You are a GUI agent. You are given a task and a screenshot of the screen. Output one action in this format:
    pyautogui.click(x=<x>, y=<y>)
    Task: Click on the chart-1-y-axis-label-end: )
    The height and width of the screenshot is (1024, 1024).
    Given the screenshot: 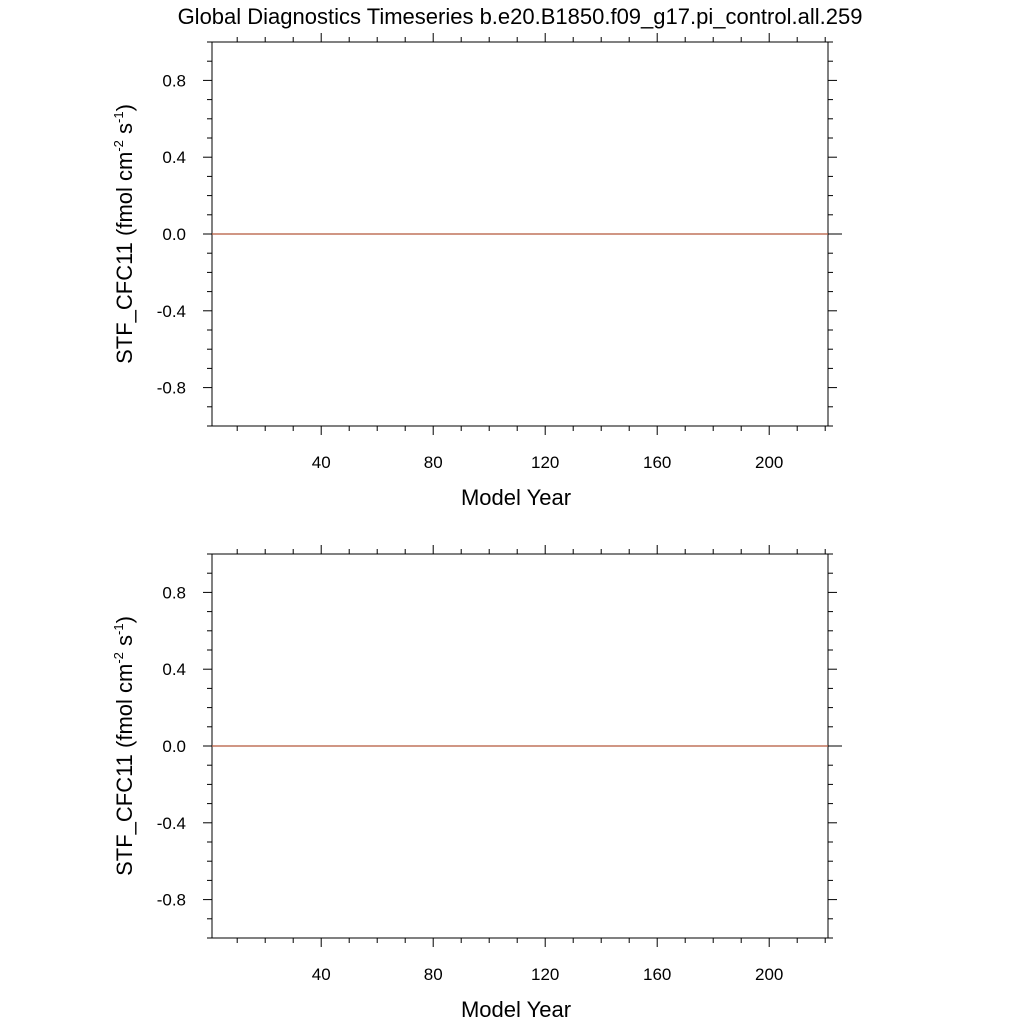 What is the action you would take?
    pyautogui.click(x=124, y=107)
    